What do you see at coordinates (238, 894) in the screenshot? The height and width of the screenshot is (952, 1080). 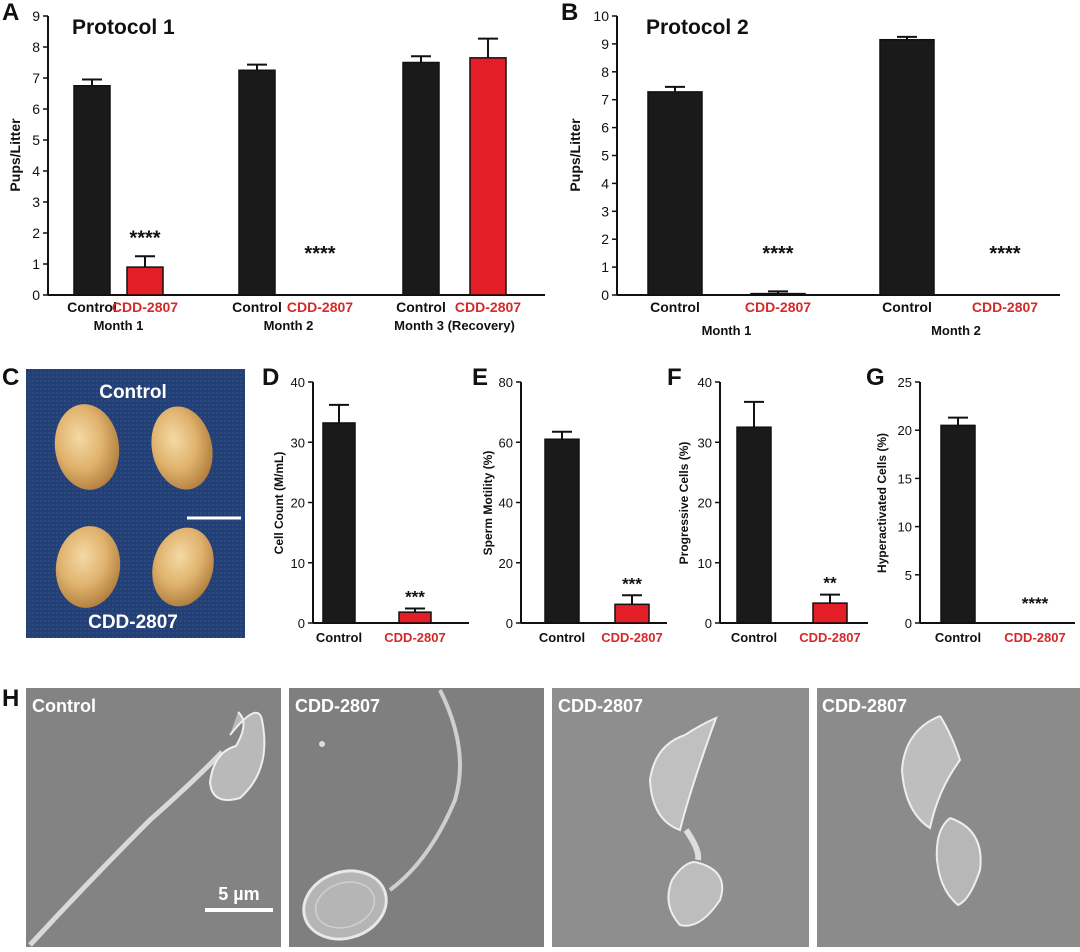 I see `sem-scale-label: 5 µm` at bounding box center [238, 894].